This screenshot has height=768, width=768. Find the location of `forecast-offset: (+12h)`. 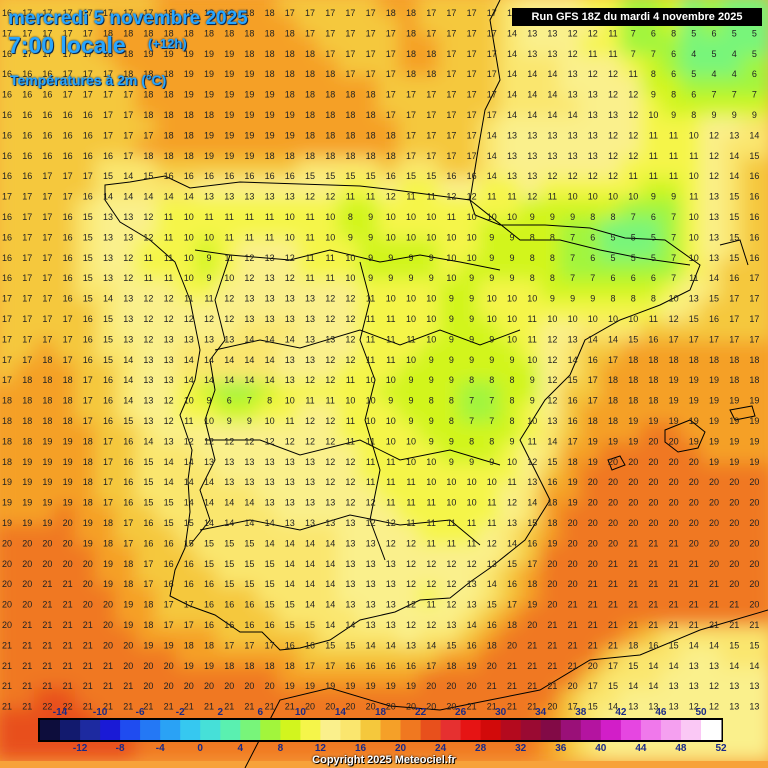

forecast-offset: (+12h) is located at coordinates (167, 43).